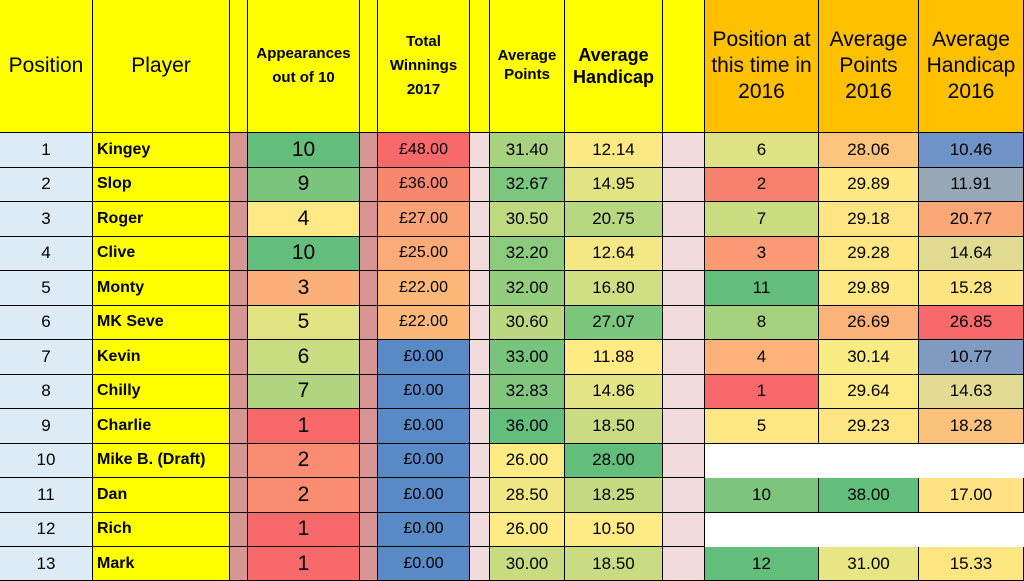  What do you see at coordinates (527, 391) in the screenshot?
I see `cell-avg-points: 32.83` at bounding box center [527, 391].